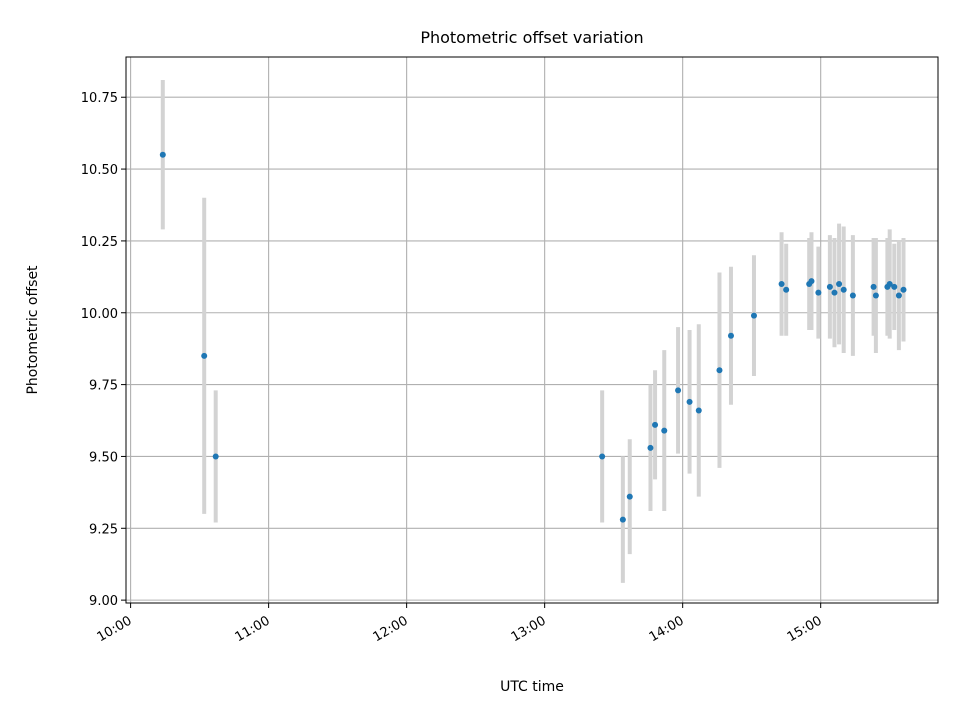 This screenshot has height=720, width=960. Describe the element at coordinates (99, 98) in the screenshot. I see `y-tick-label: 10.75` at that location.